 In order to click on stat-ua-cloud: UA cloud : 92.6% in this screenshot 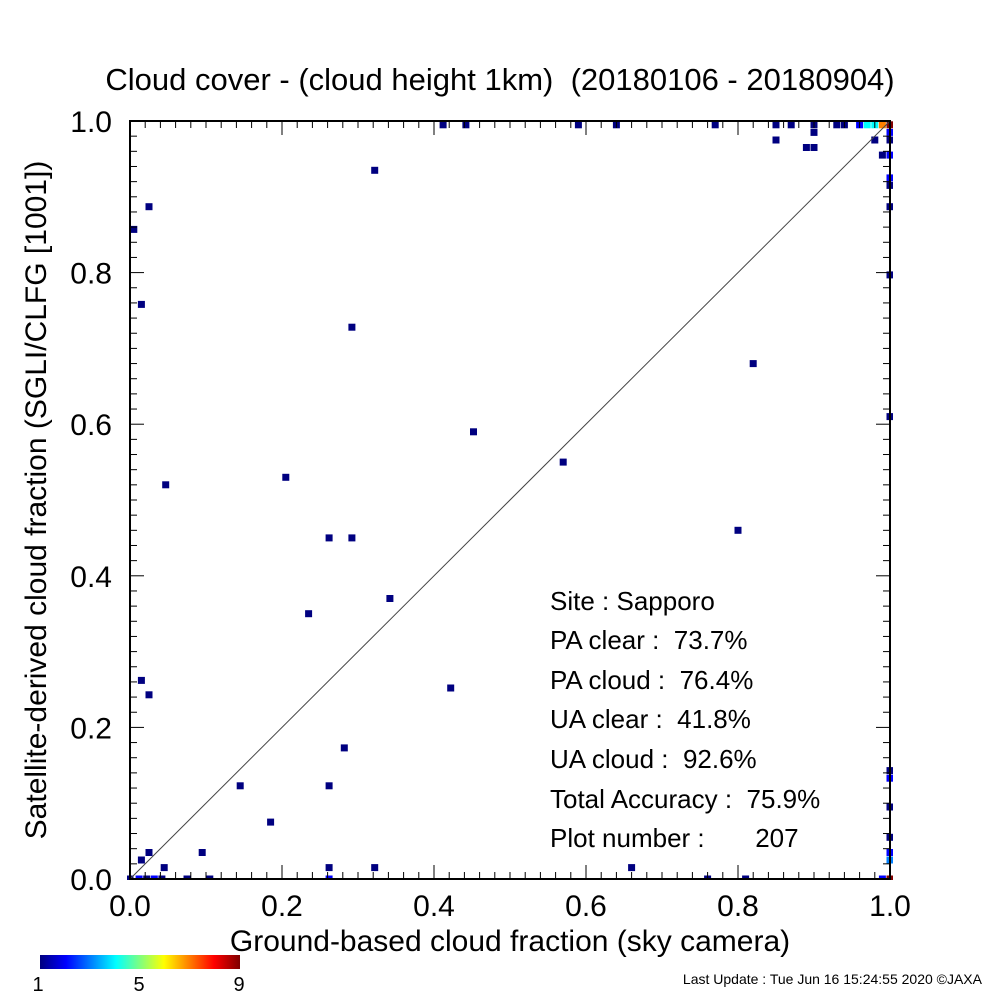, I will do `click(653, 759)`.